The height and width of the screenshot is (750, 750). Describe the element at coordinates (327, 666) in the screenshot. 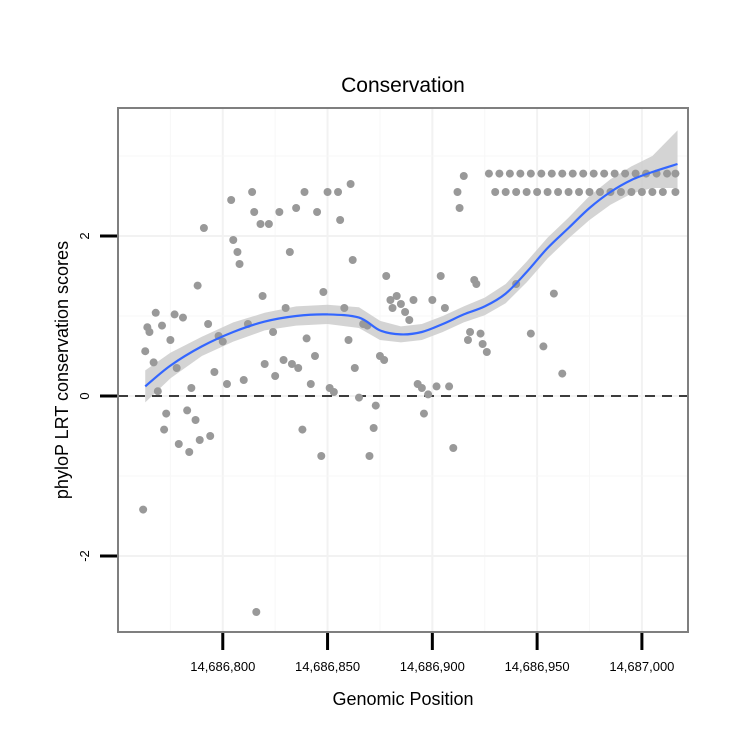

I see `x-tick-label: 14,686,850` at that location.